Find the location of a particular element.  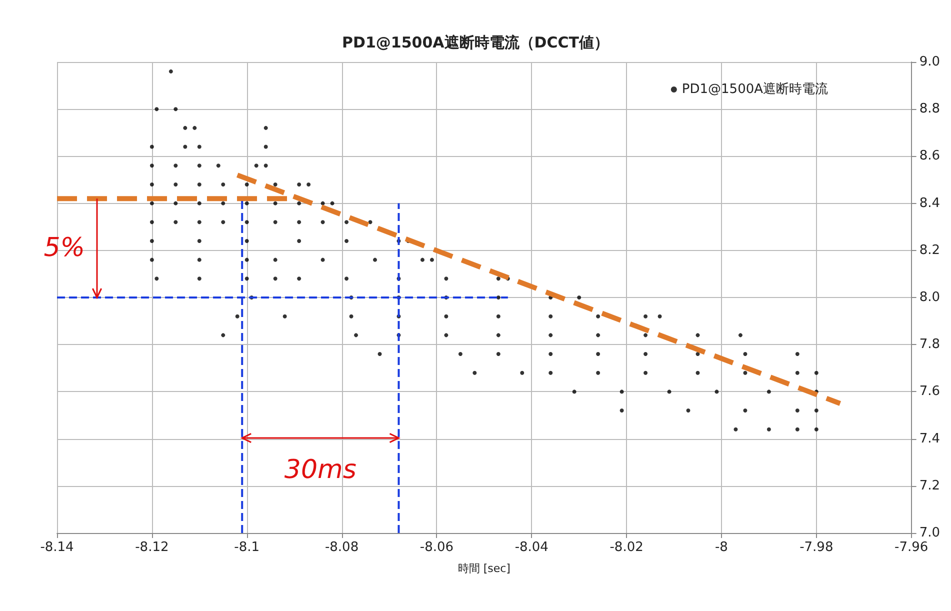

x-tick-label: -8.06 is located at coordinates (437, 547).